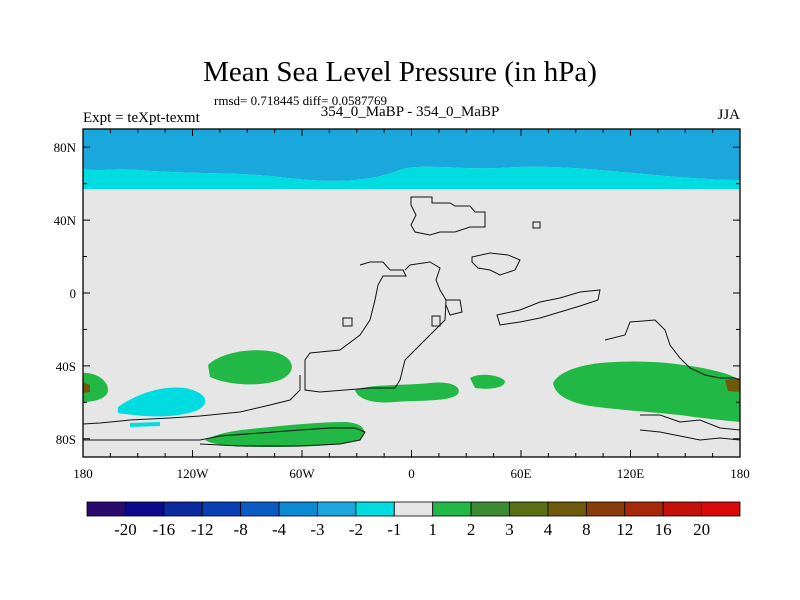 The image size is (800, 600). I want to click on colorbar: -20 -16 -12 -8 -4 -3 -2 -1 1 2 3 4 8 12 16 20, so click(413, 520).